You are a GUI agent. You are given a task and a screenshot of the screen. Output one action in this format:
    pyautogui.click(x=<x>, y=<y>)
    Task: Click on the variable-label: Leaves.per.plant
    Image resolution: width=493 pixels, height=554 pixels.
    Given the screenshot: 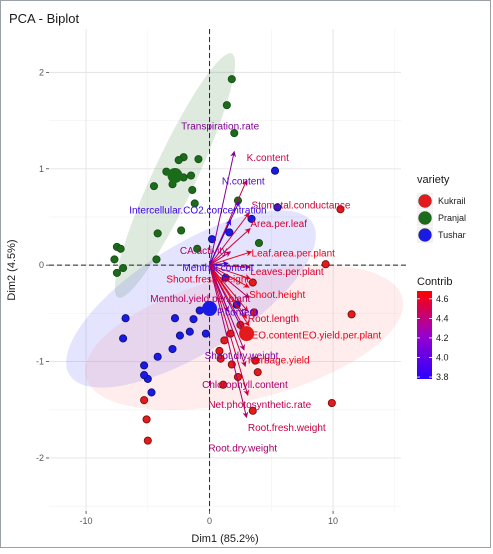 What is the action you would take?
    pyautogui.click(x=287, y=272)
    